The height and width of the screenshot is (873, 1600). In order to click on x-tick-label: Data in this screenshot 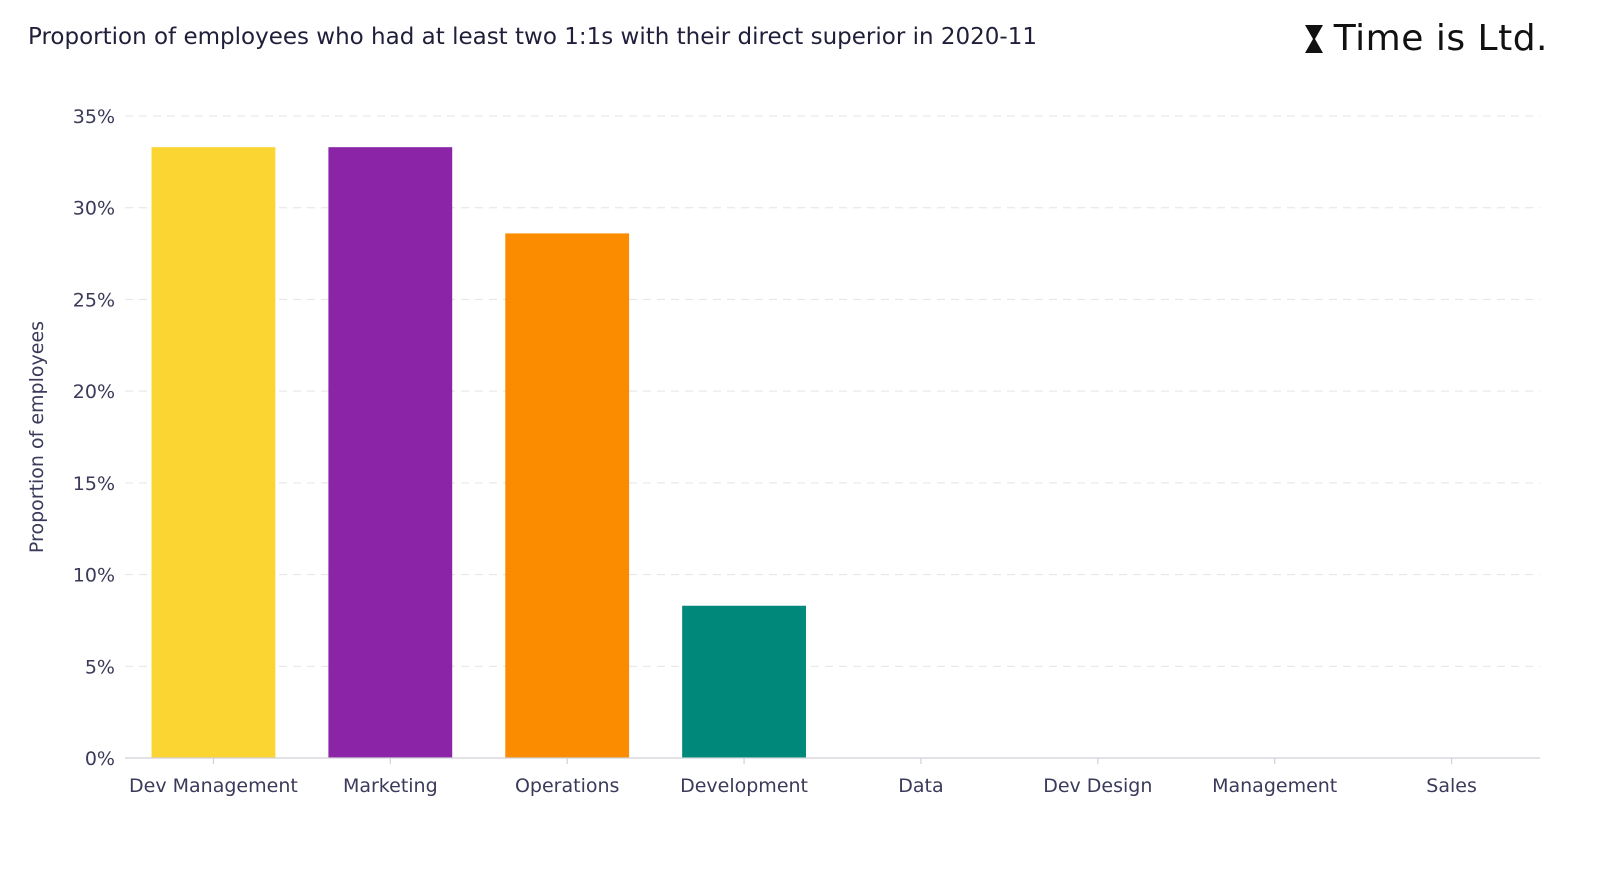, I will do `click(920, 786)`.